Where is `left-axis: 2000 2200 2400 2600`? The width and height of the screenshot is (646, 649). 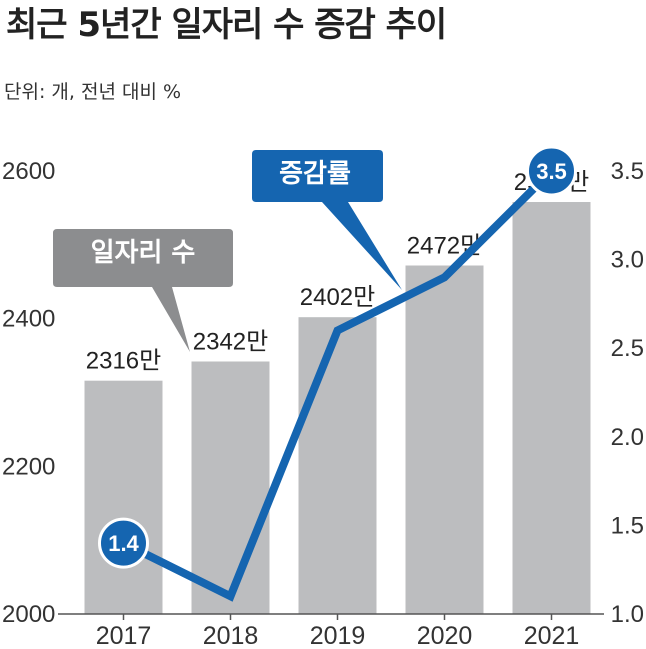 left-axis: 2000 2200 2400 2600 is located at coordinates (28, 393).